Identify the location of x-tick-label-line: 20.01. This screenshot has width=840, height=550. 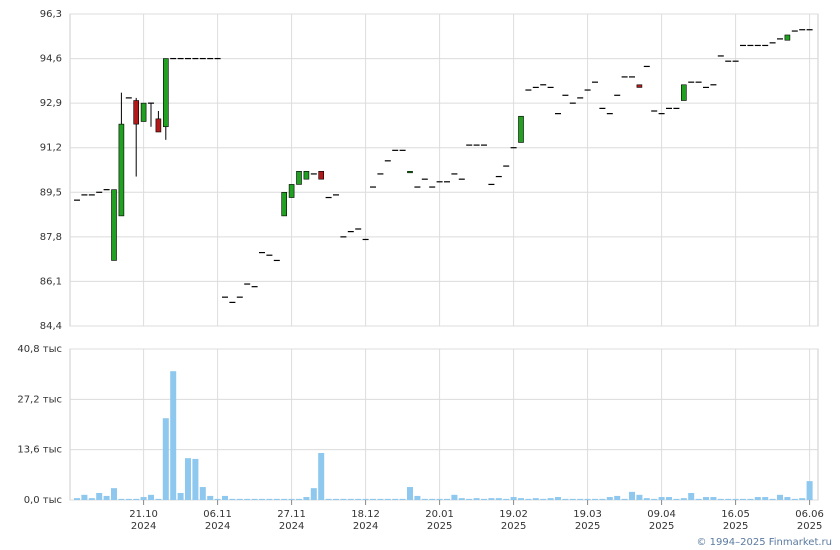
(439, 514).